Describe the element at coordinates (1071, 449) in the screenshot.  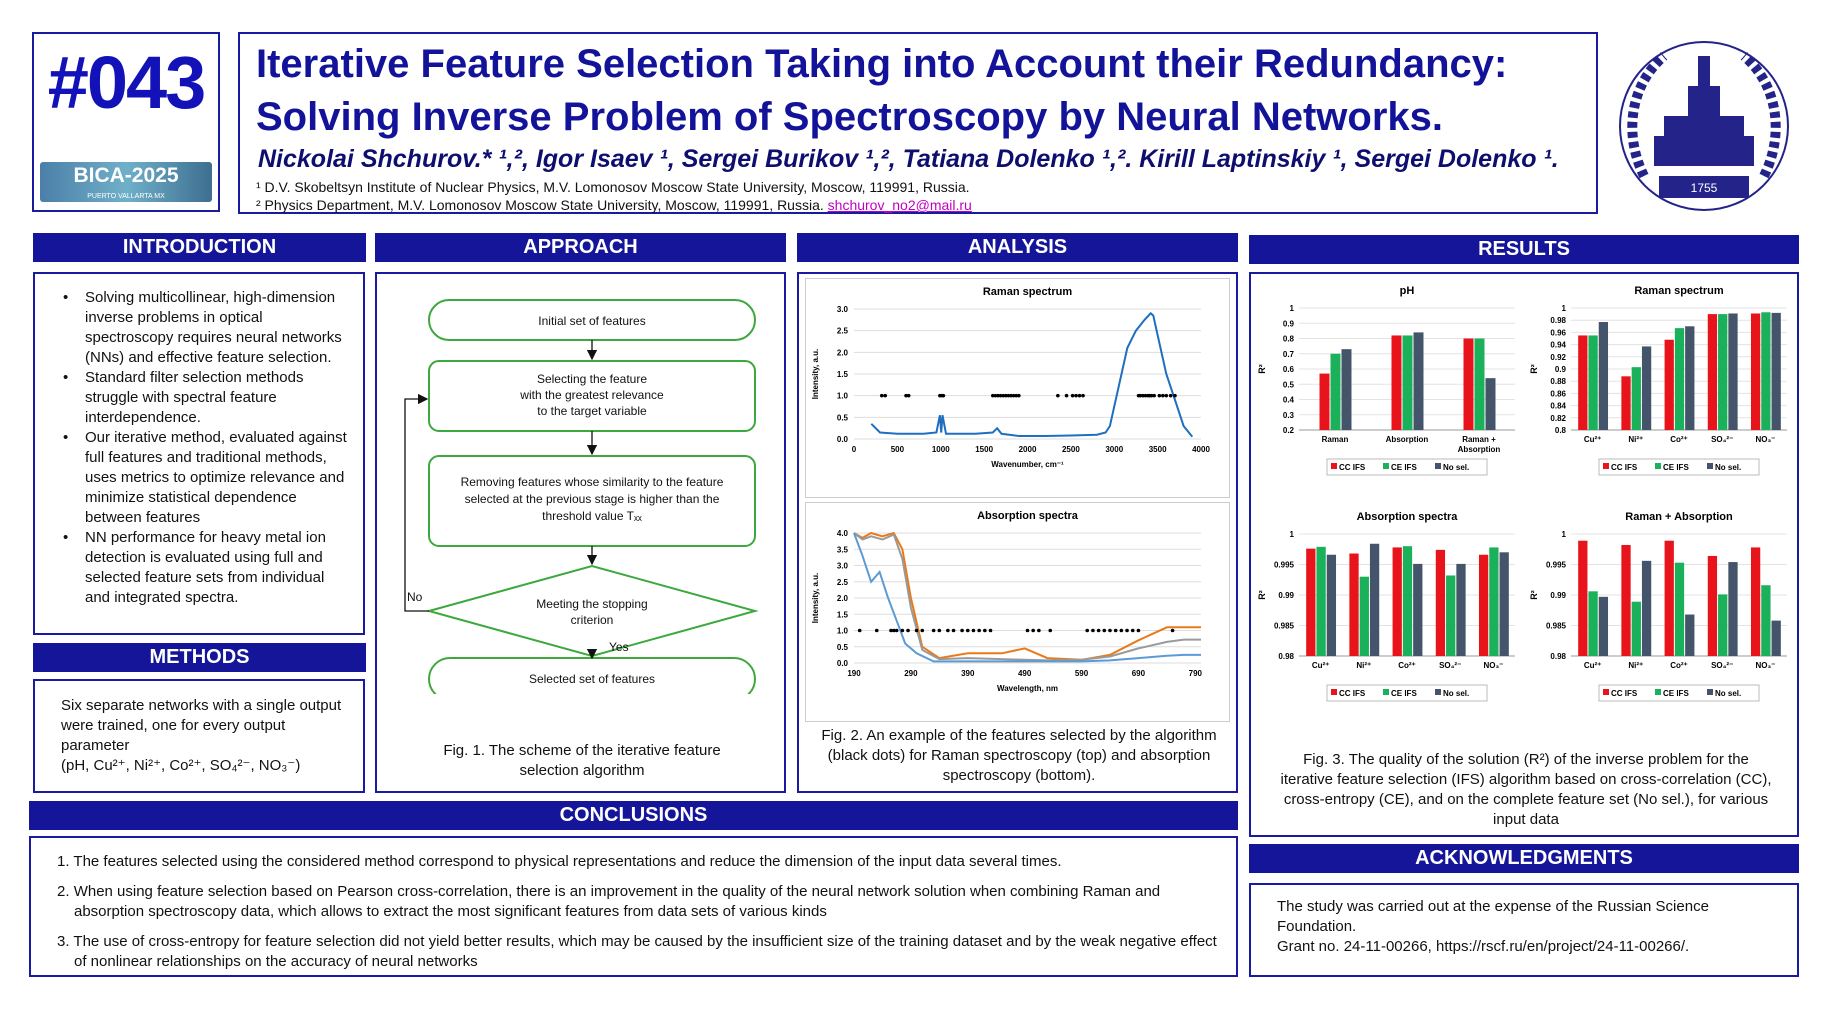
I see `x-tick-label: 2500` at that location.